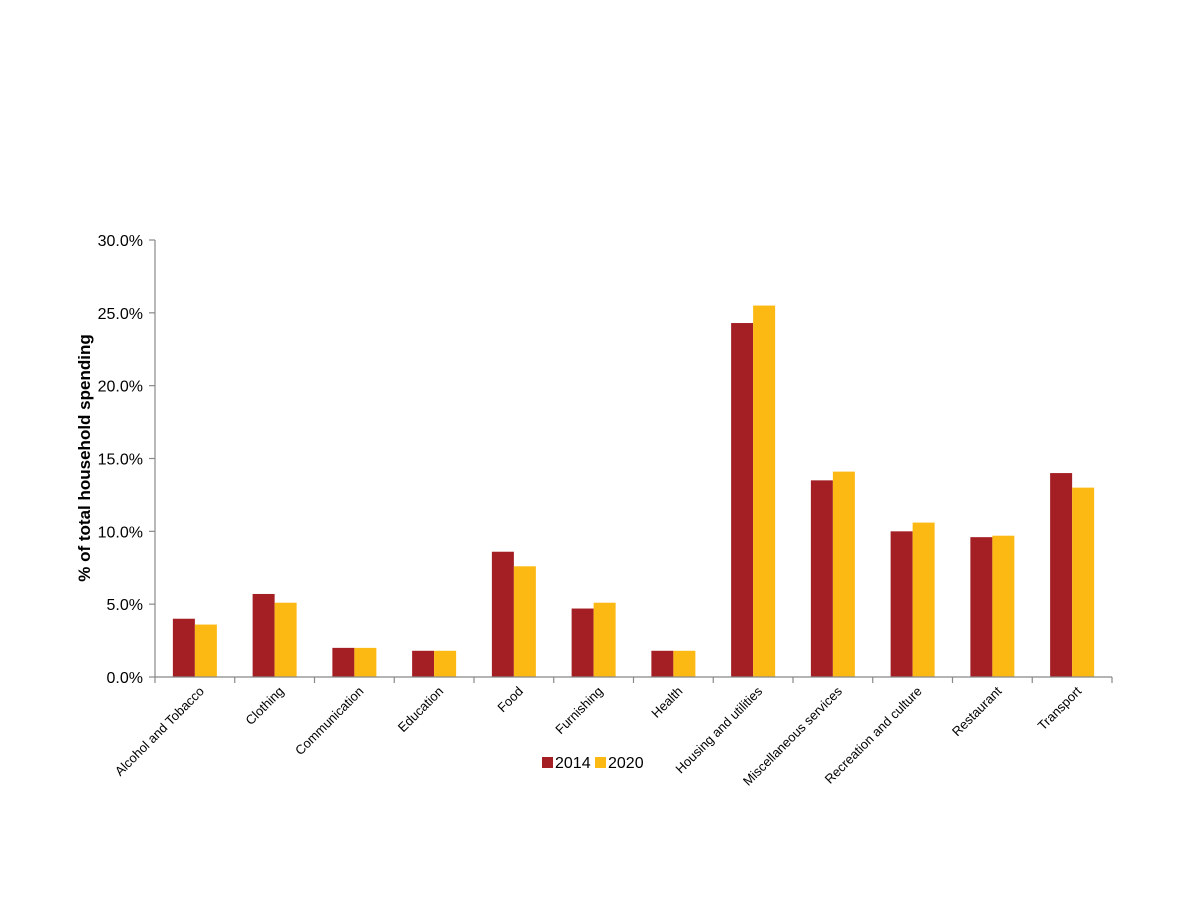 This screenshot has width=1200, height=900. Describe the element at coordinates (600, 762) in the screenshot. I see `legend-swatch-2020` at that location.